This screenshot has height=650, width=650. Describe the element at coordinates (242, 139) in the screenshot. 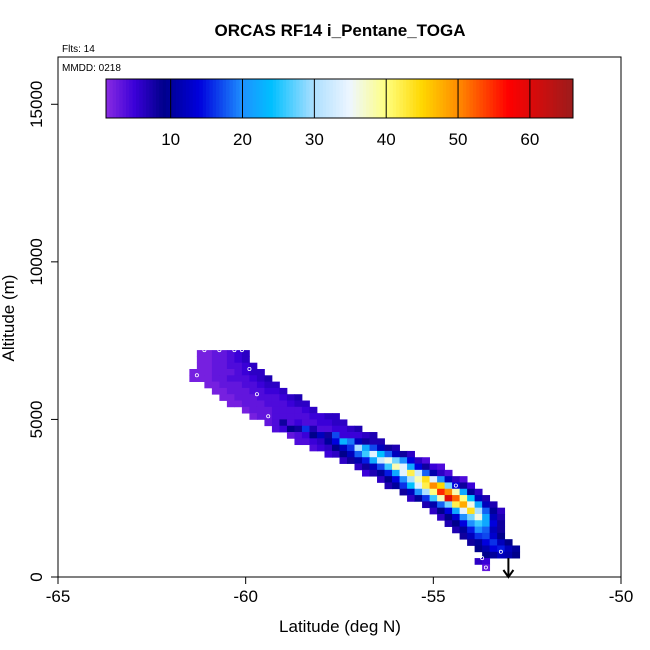

I see `colorbar-tick-label: 20` at that location.